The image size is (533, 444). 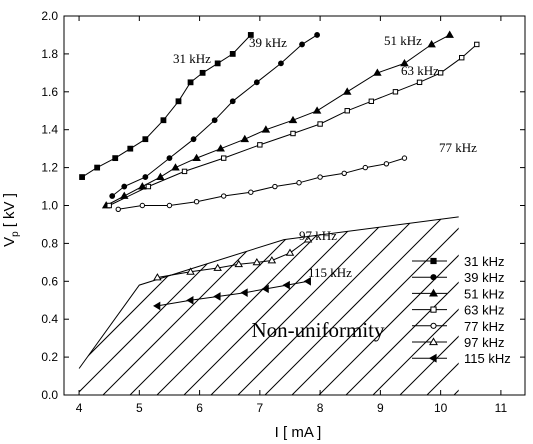 What do you see at coordinates (487, 358) in the screenshot?
I see `legend-label: 115 kHz` at bounding box center [487, 358].